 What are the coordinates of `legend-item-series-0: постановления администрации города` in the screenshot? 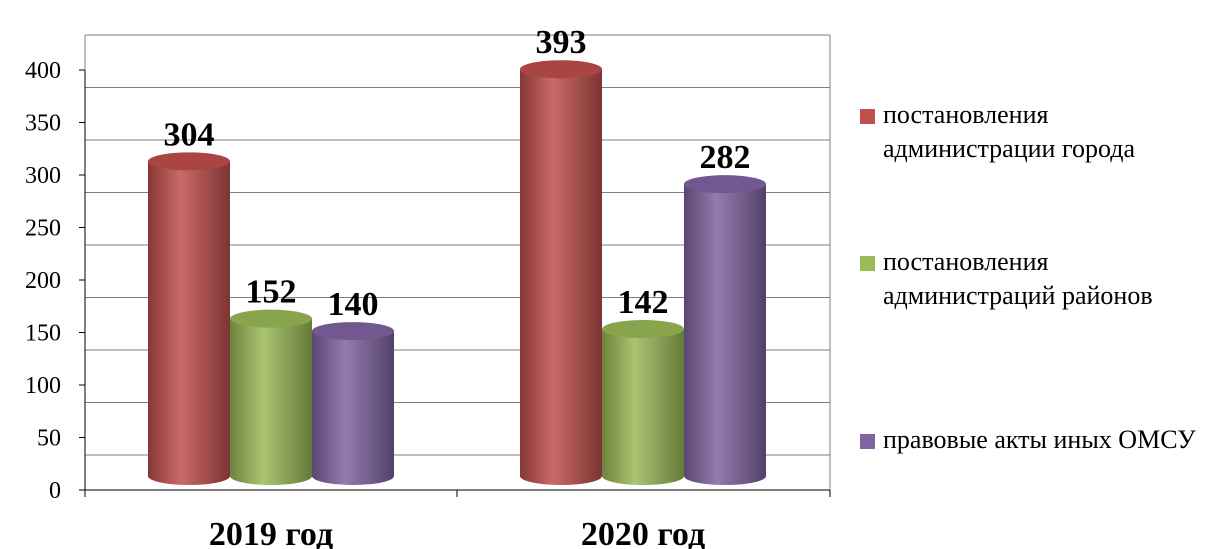 It's located at (1039, 132).